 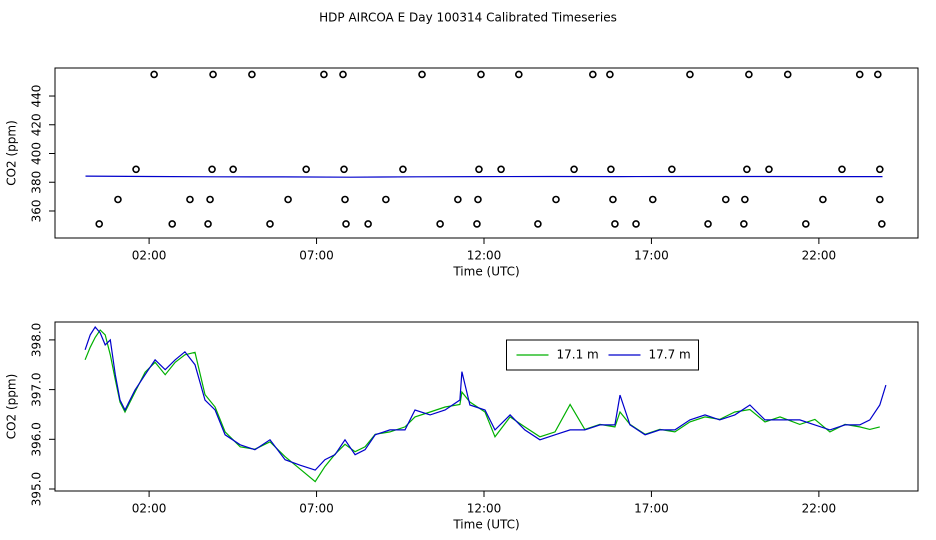 What do you see at coordinates (37, 124) in the screenshot?
I see `y-tick-label: 420` at bounding box center [37, 124].